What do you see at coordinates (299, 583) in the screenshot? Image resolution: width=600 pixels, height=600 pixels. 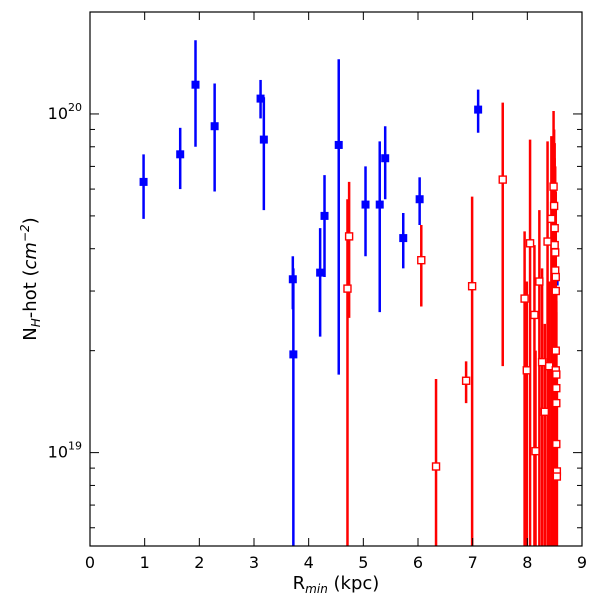 I see `x-axis-label-main: R` at bounding box center [299, 583].